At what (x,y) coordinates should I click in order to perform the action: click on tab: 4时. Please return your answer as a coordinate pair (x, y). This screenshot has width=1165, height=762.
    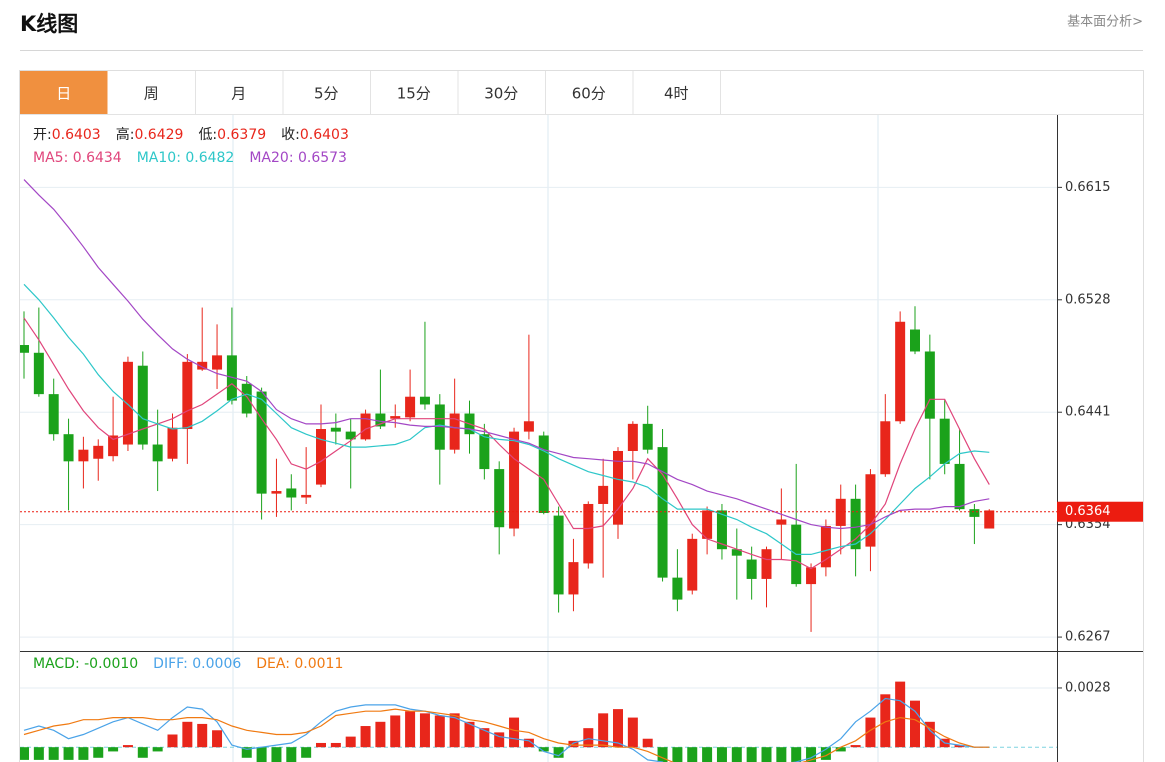
    Looking at the image, I should click on (676, 94).